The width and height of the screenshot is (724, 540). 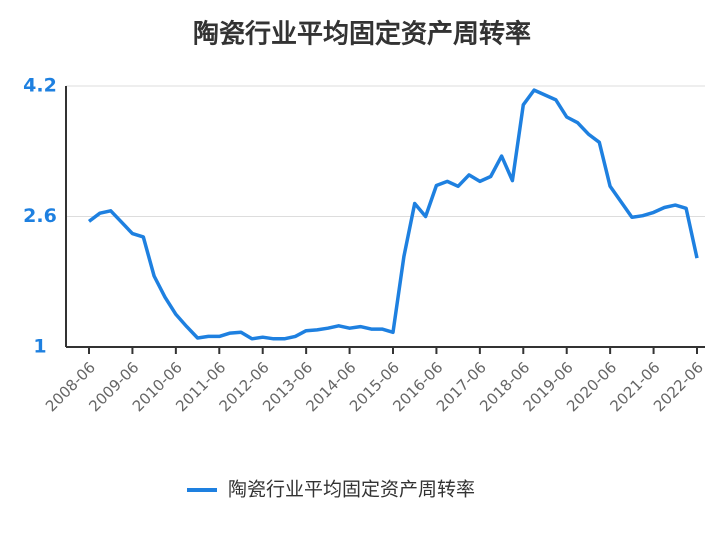 I want to click on y-tick-label: 4.2, so click(x=40, y=86).